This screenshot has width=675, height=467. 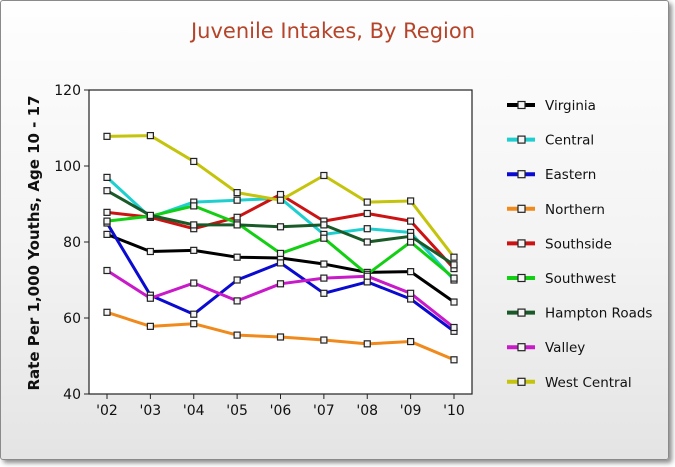 What do you see at coordinates (569, 141) in the screenshot?
I see `legend-label: Central` at bounding box center [569, 141].